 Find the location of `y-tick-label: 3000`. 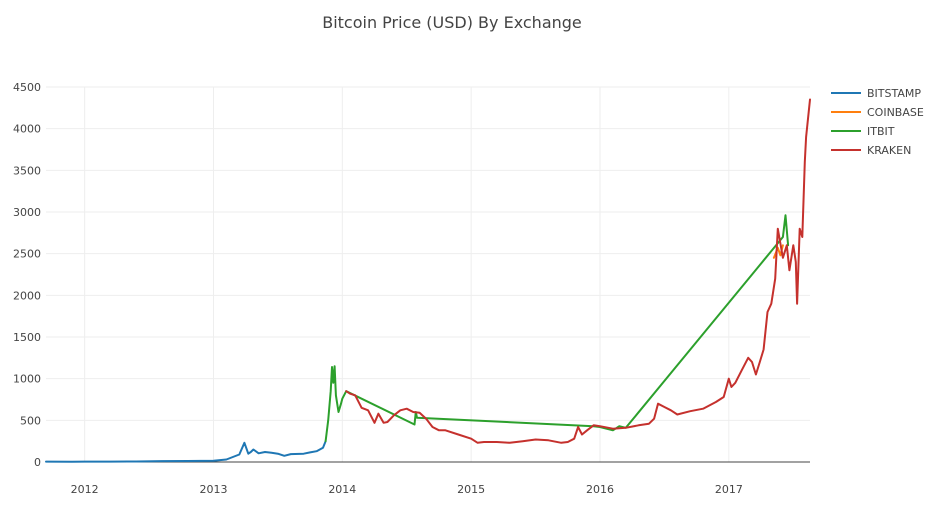

y-tick-label: 3000 is located at coordinates (27, 212).